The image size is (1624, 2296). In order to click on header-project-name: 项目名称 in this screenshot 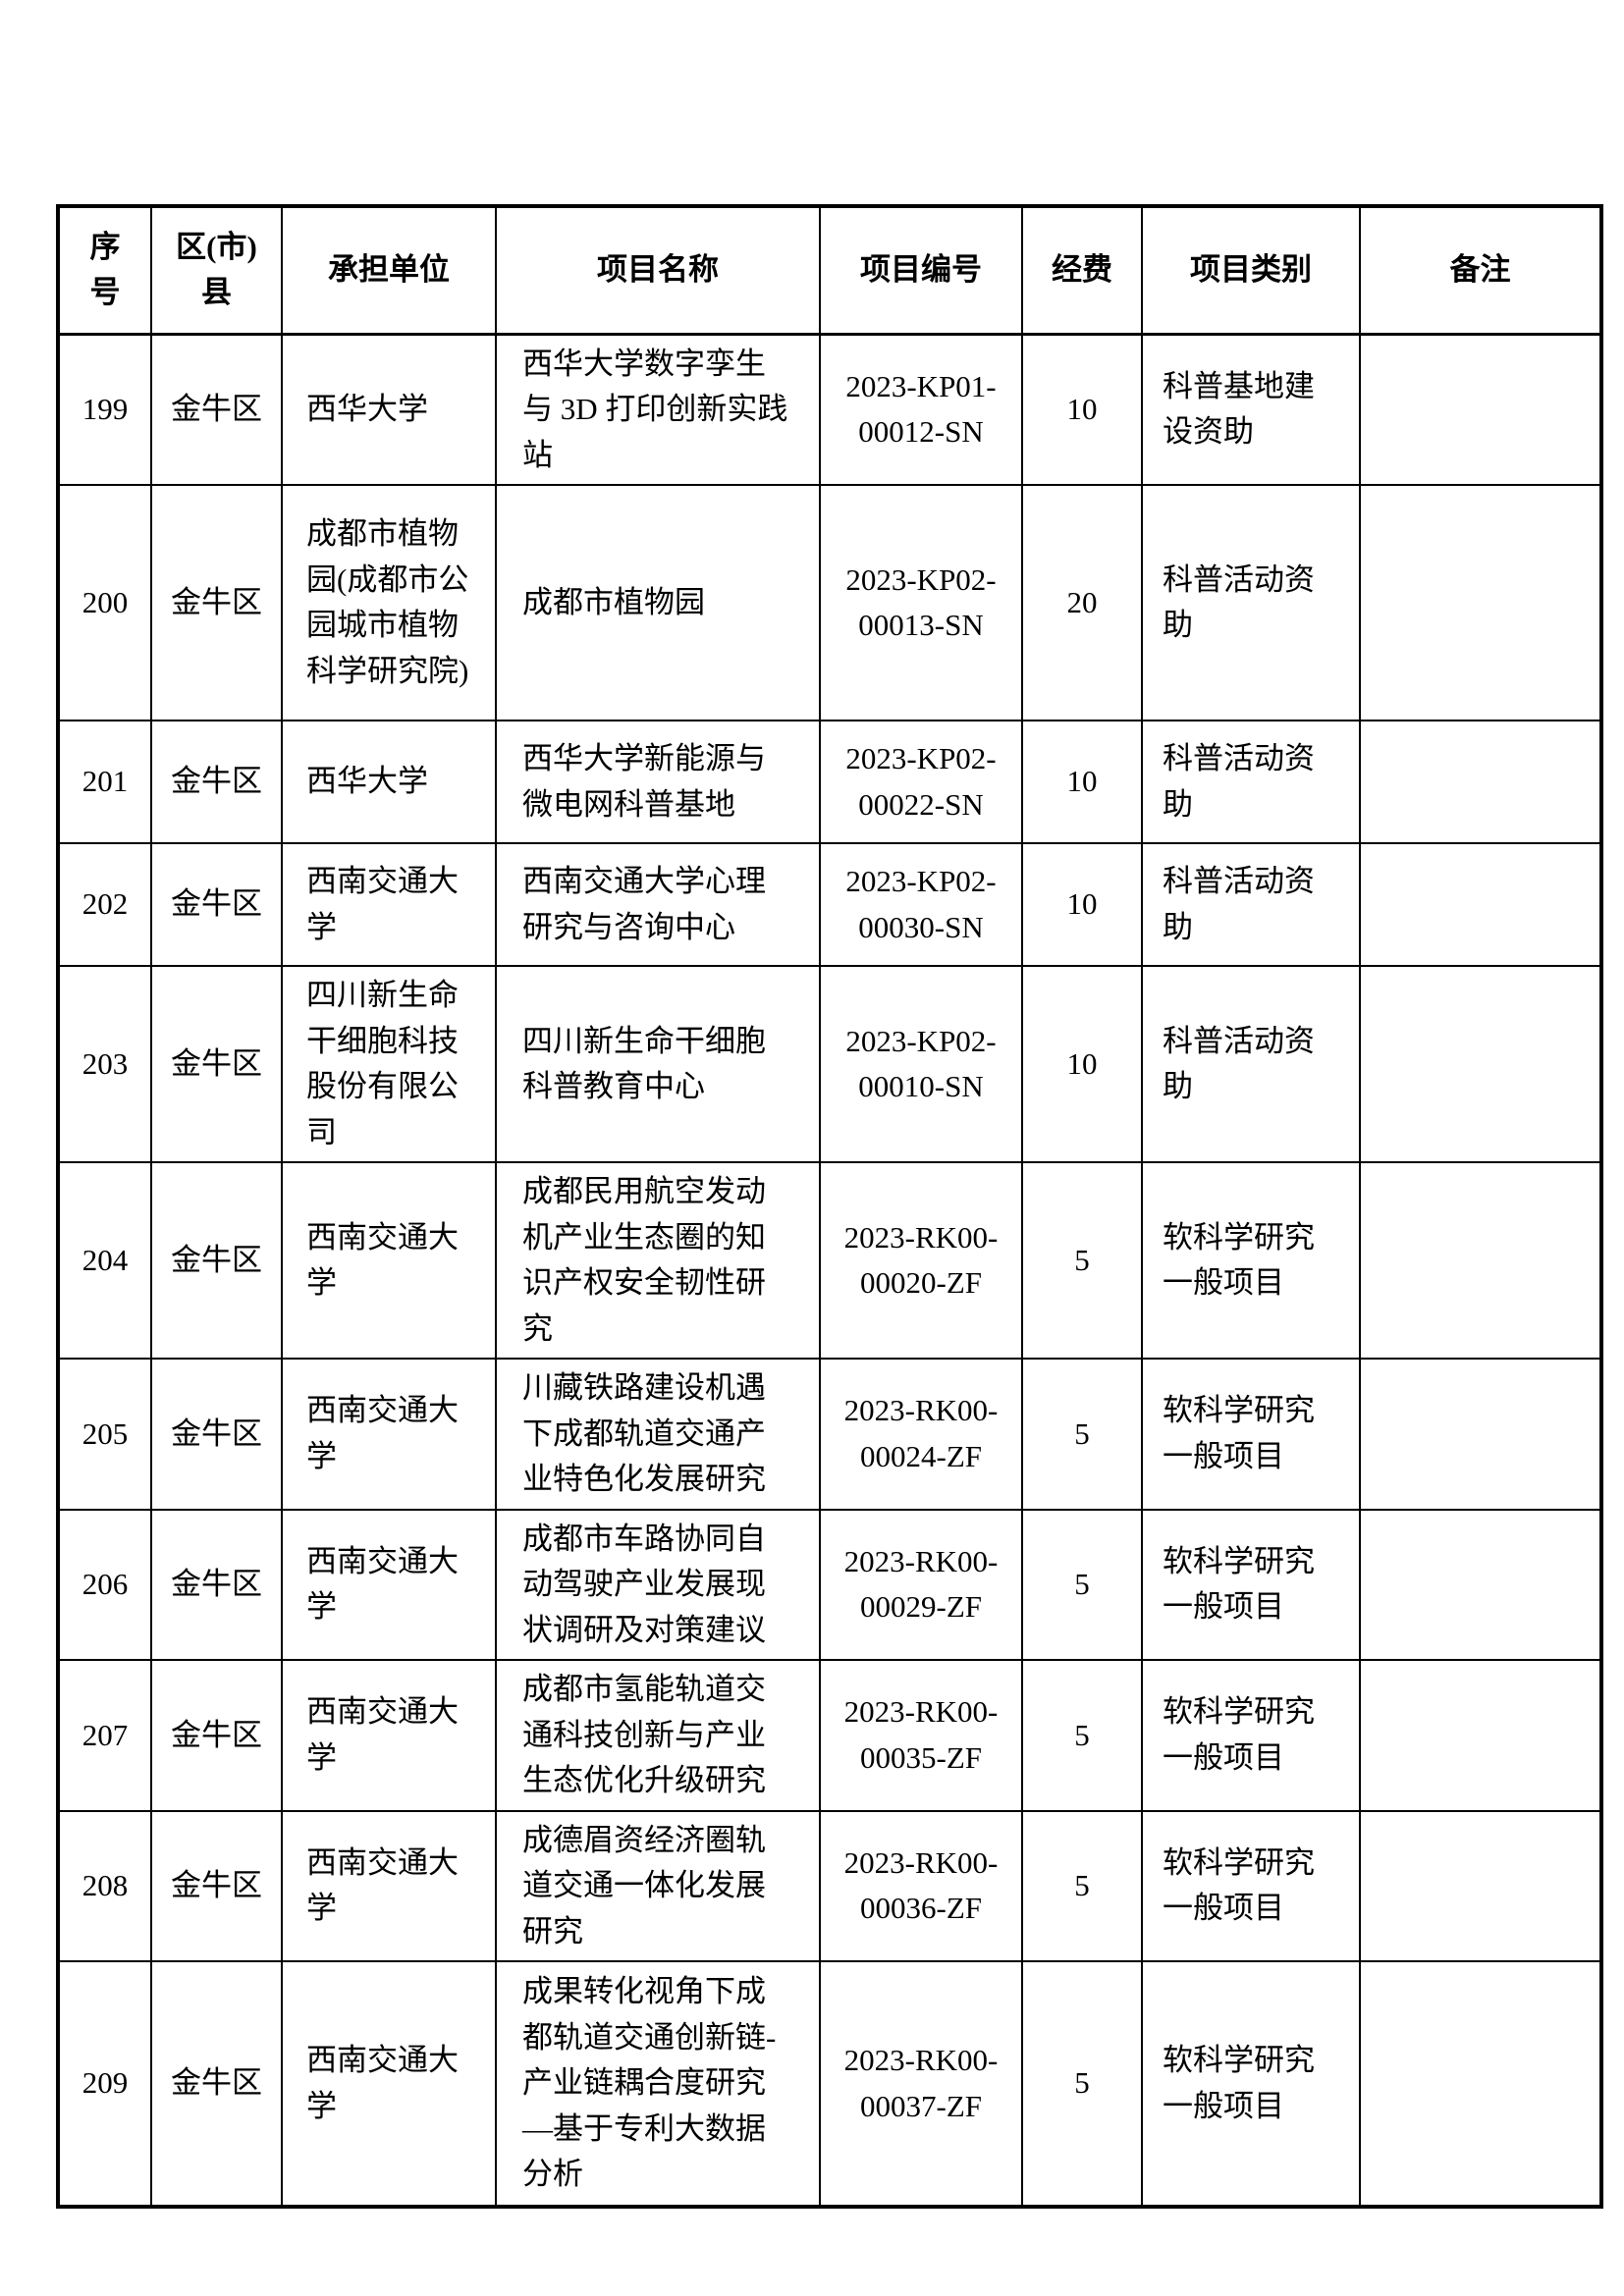, I will do `click(658, 270)`.